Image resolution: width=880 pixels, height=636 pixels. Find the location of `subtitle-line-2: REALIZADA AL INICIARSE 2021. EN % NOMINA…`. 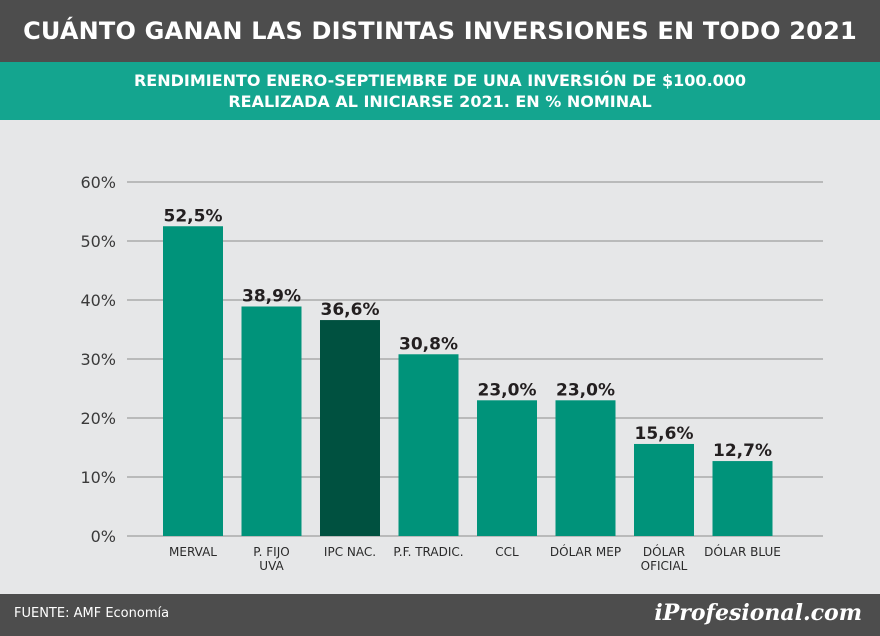

subtitle-line-2: REALIZADA AL INICIARSE 2021. EN % NOMINA… is located at coordinates (440, 101).